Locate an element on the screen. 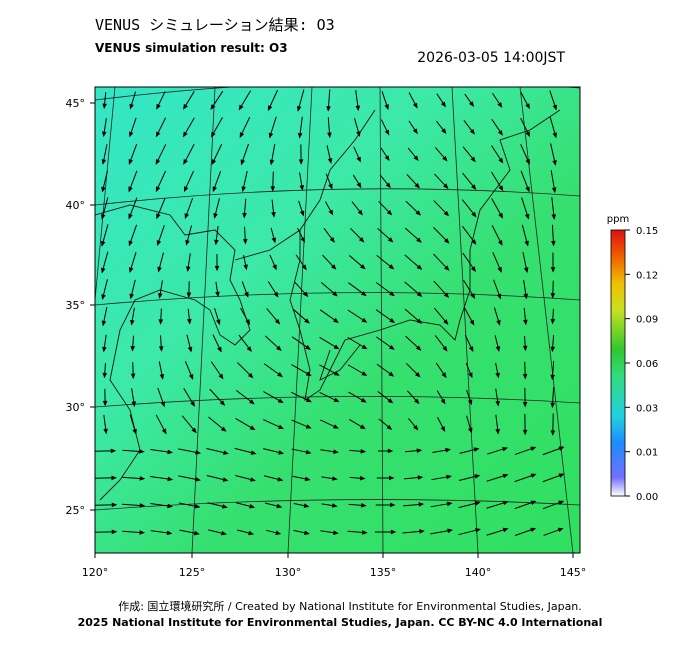 This screenshot has height=649, width=700. title: VENUS シミュレーション結果: O3 is located at coordinates (215, 25).